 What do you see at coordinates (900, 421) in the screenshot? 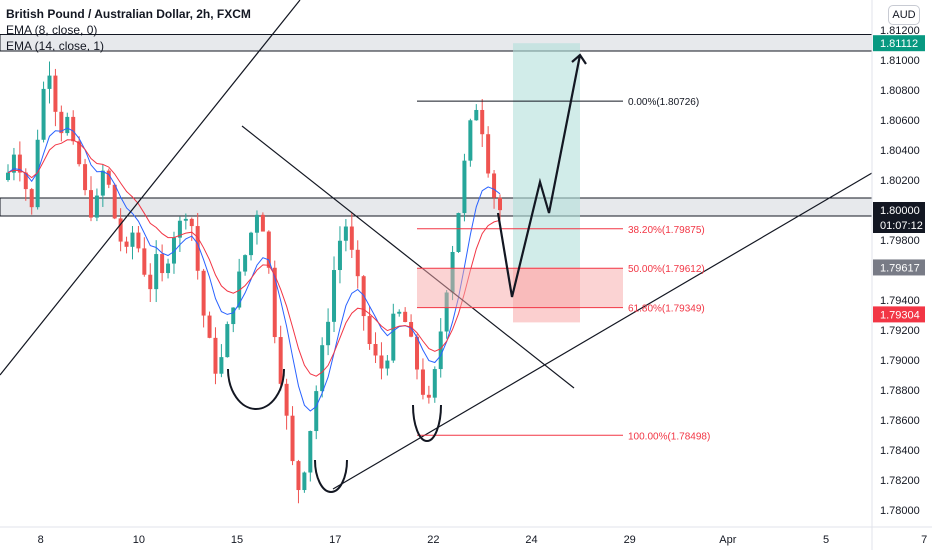
I see `price-tick-label: 1.78600` at bounding box center [900, 421].